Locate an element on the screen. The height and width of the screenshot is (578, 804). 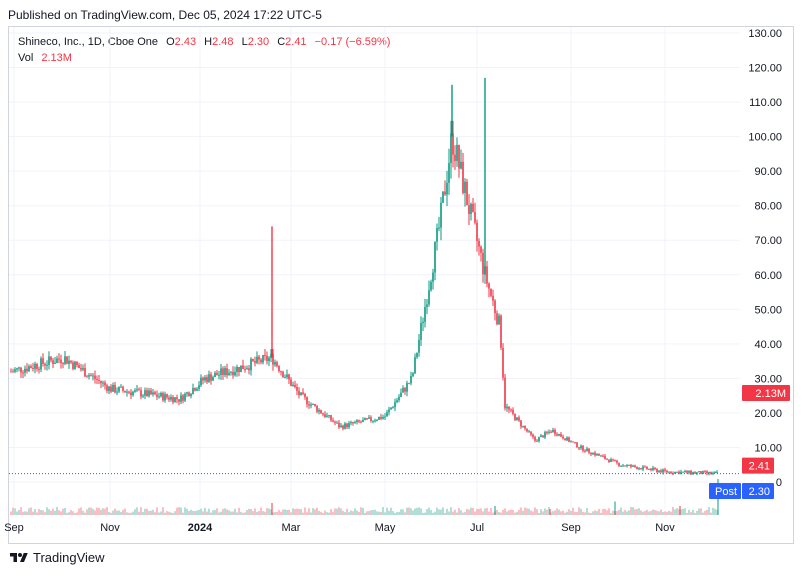
high-label: H is located at coordinates (208, 42).